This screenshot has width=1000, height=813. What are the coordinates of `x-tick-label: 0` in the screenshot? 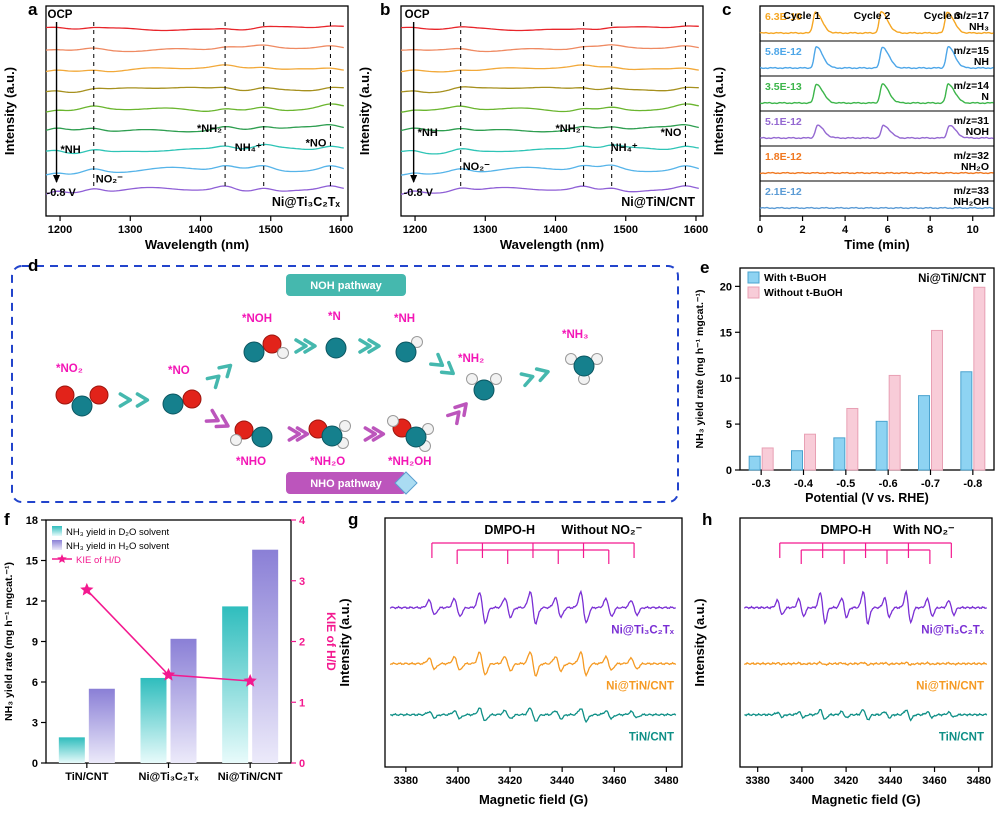 It's located at (760, 230).